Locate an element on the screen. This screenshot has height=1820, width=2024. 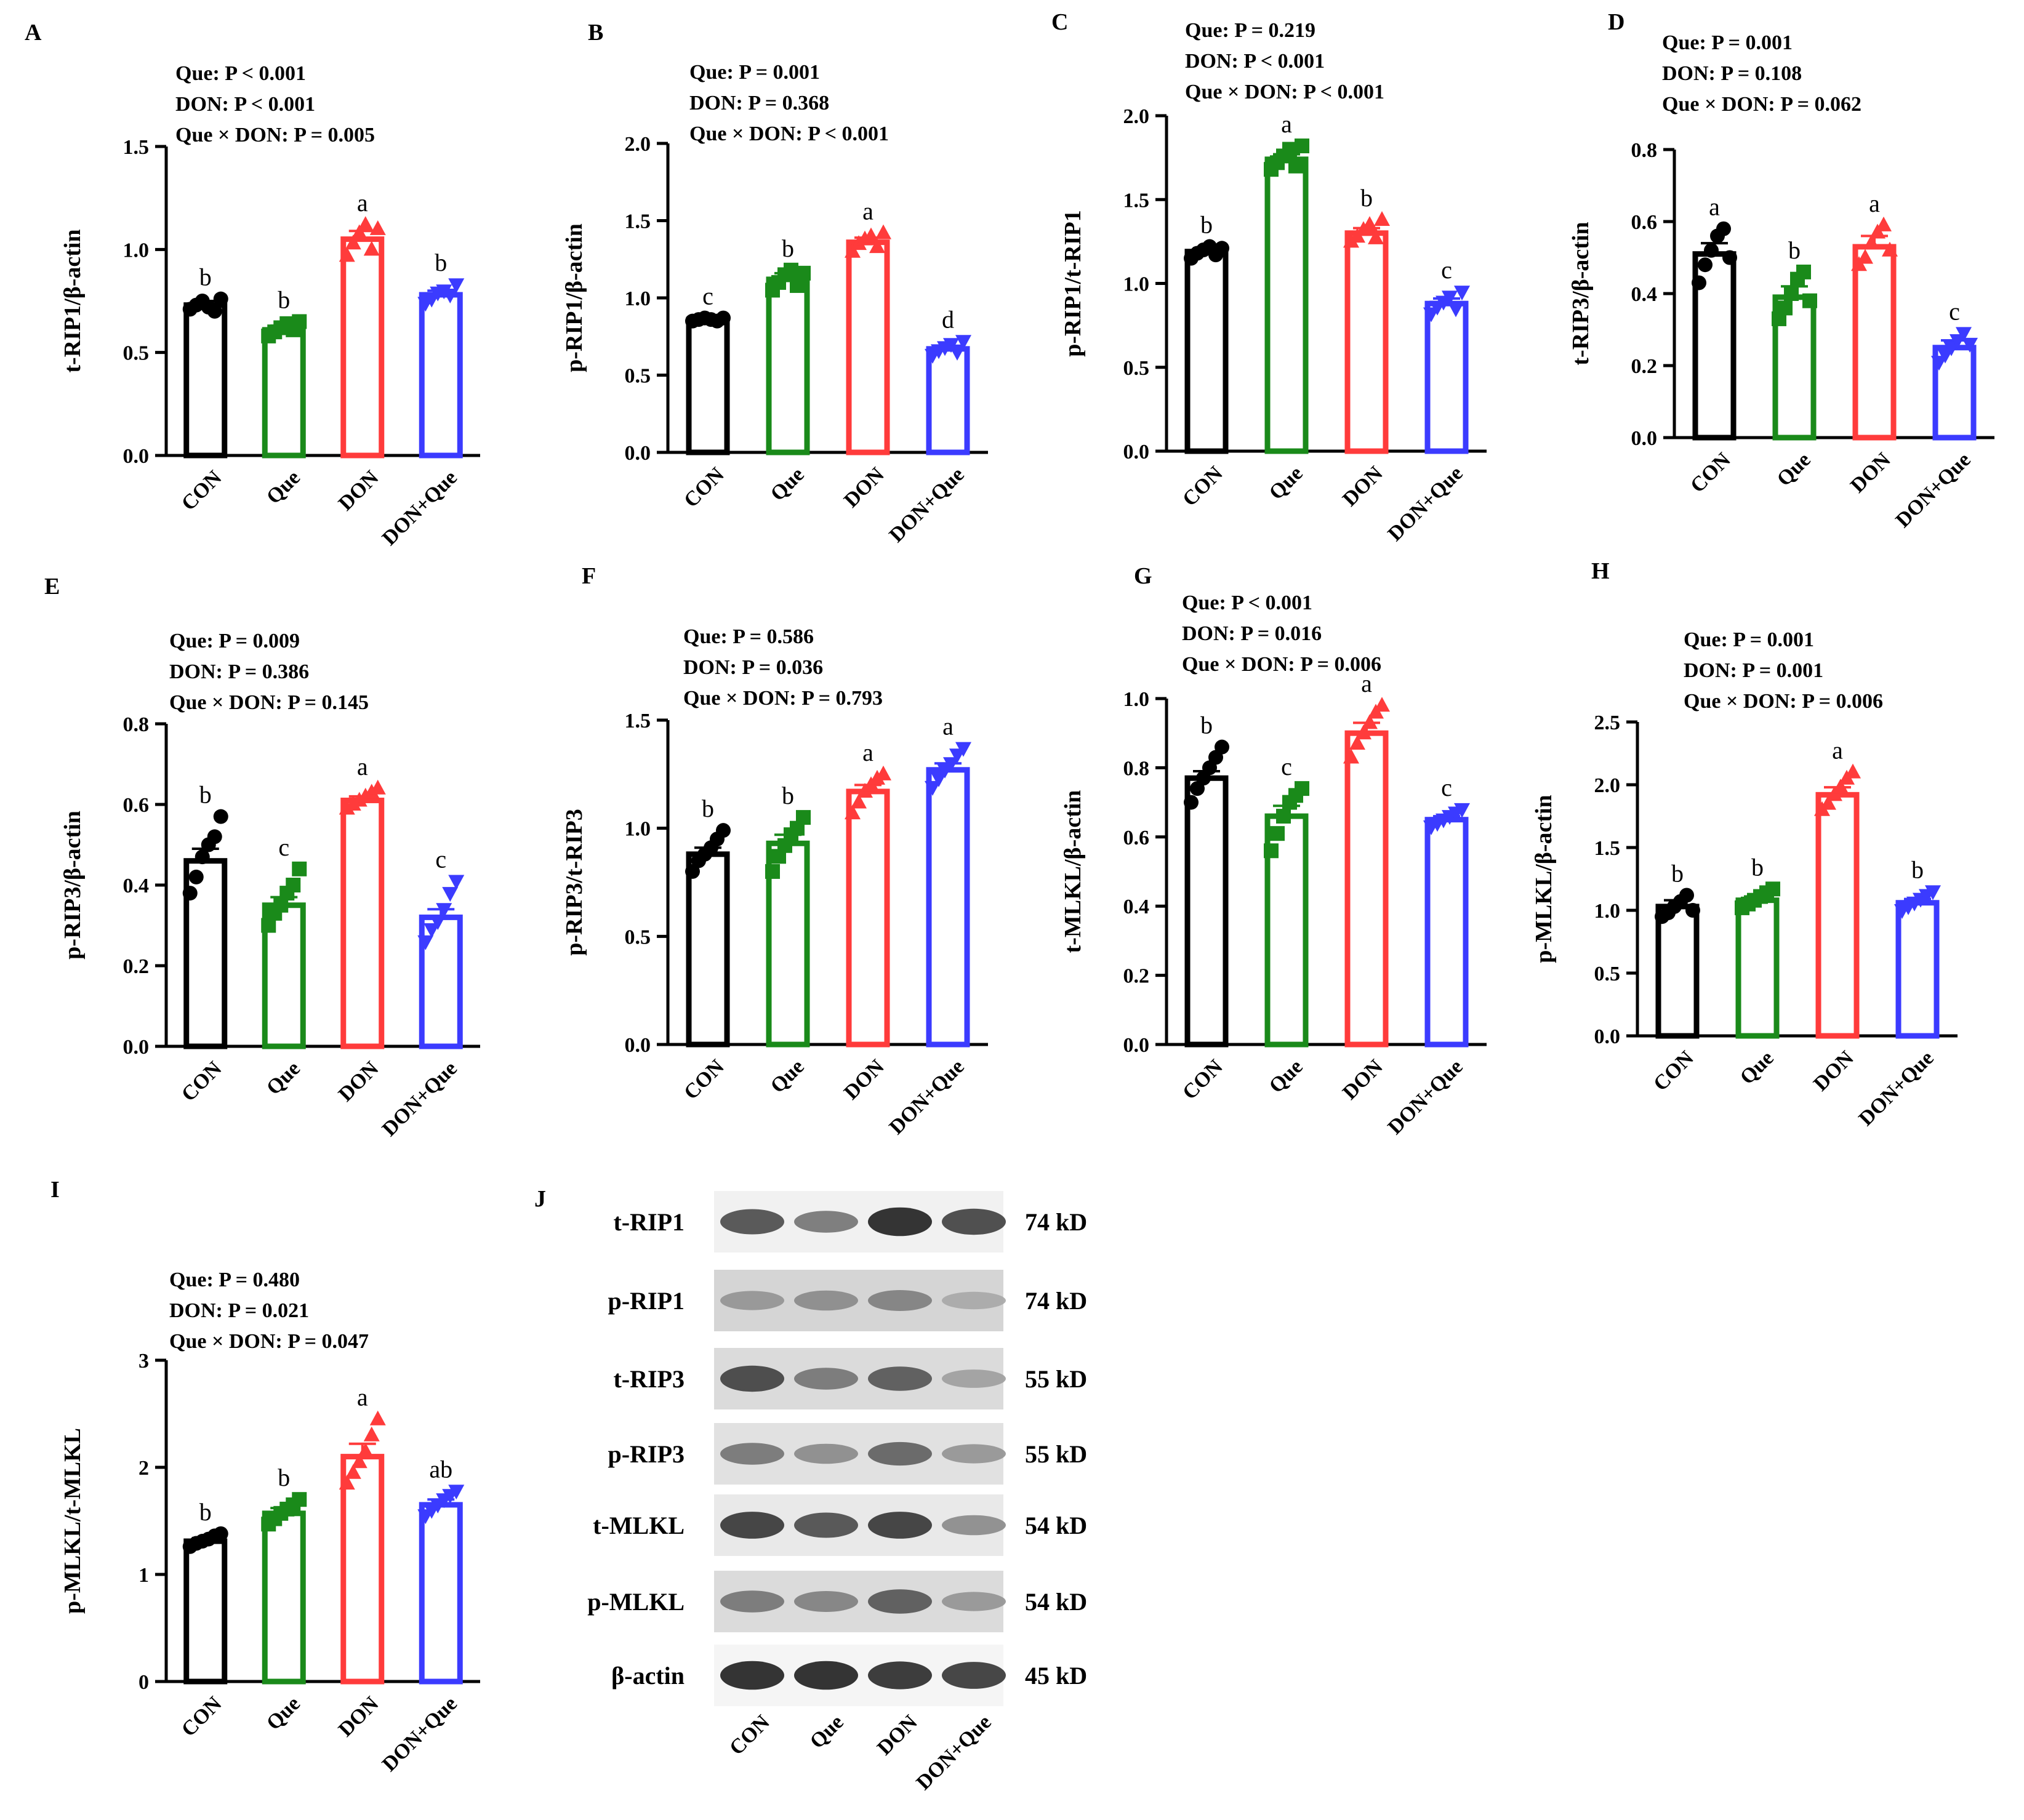
blot-protein-label: t-MLKL is located at coordinates (639, 1526).